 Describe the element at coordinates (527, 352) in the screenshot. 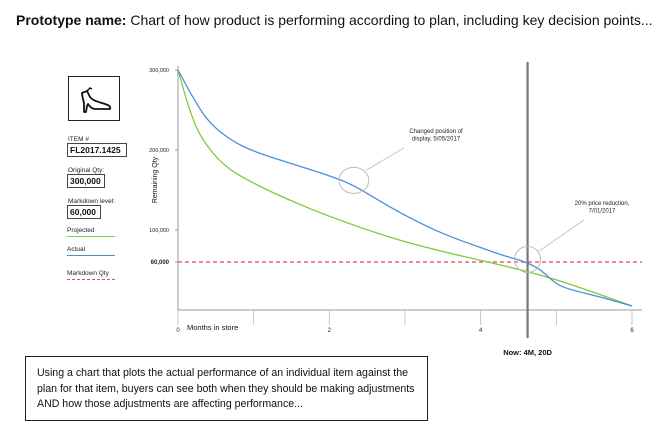

I see `now-marker-label: Now: 4M, 20D` at that location.